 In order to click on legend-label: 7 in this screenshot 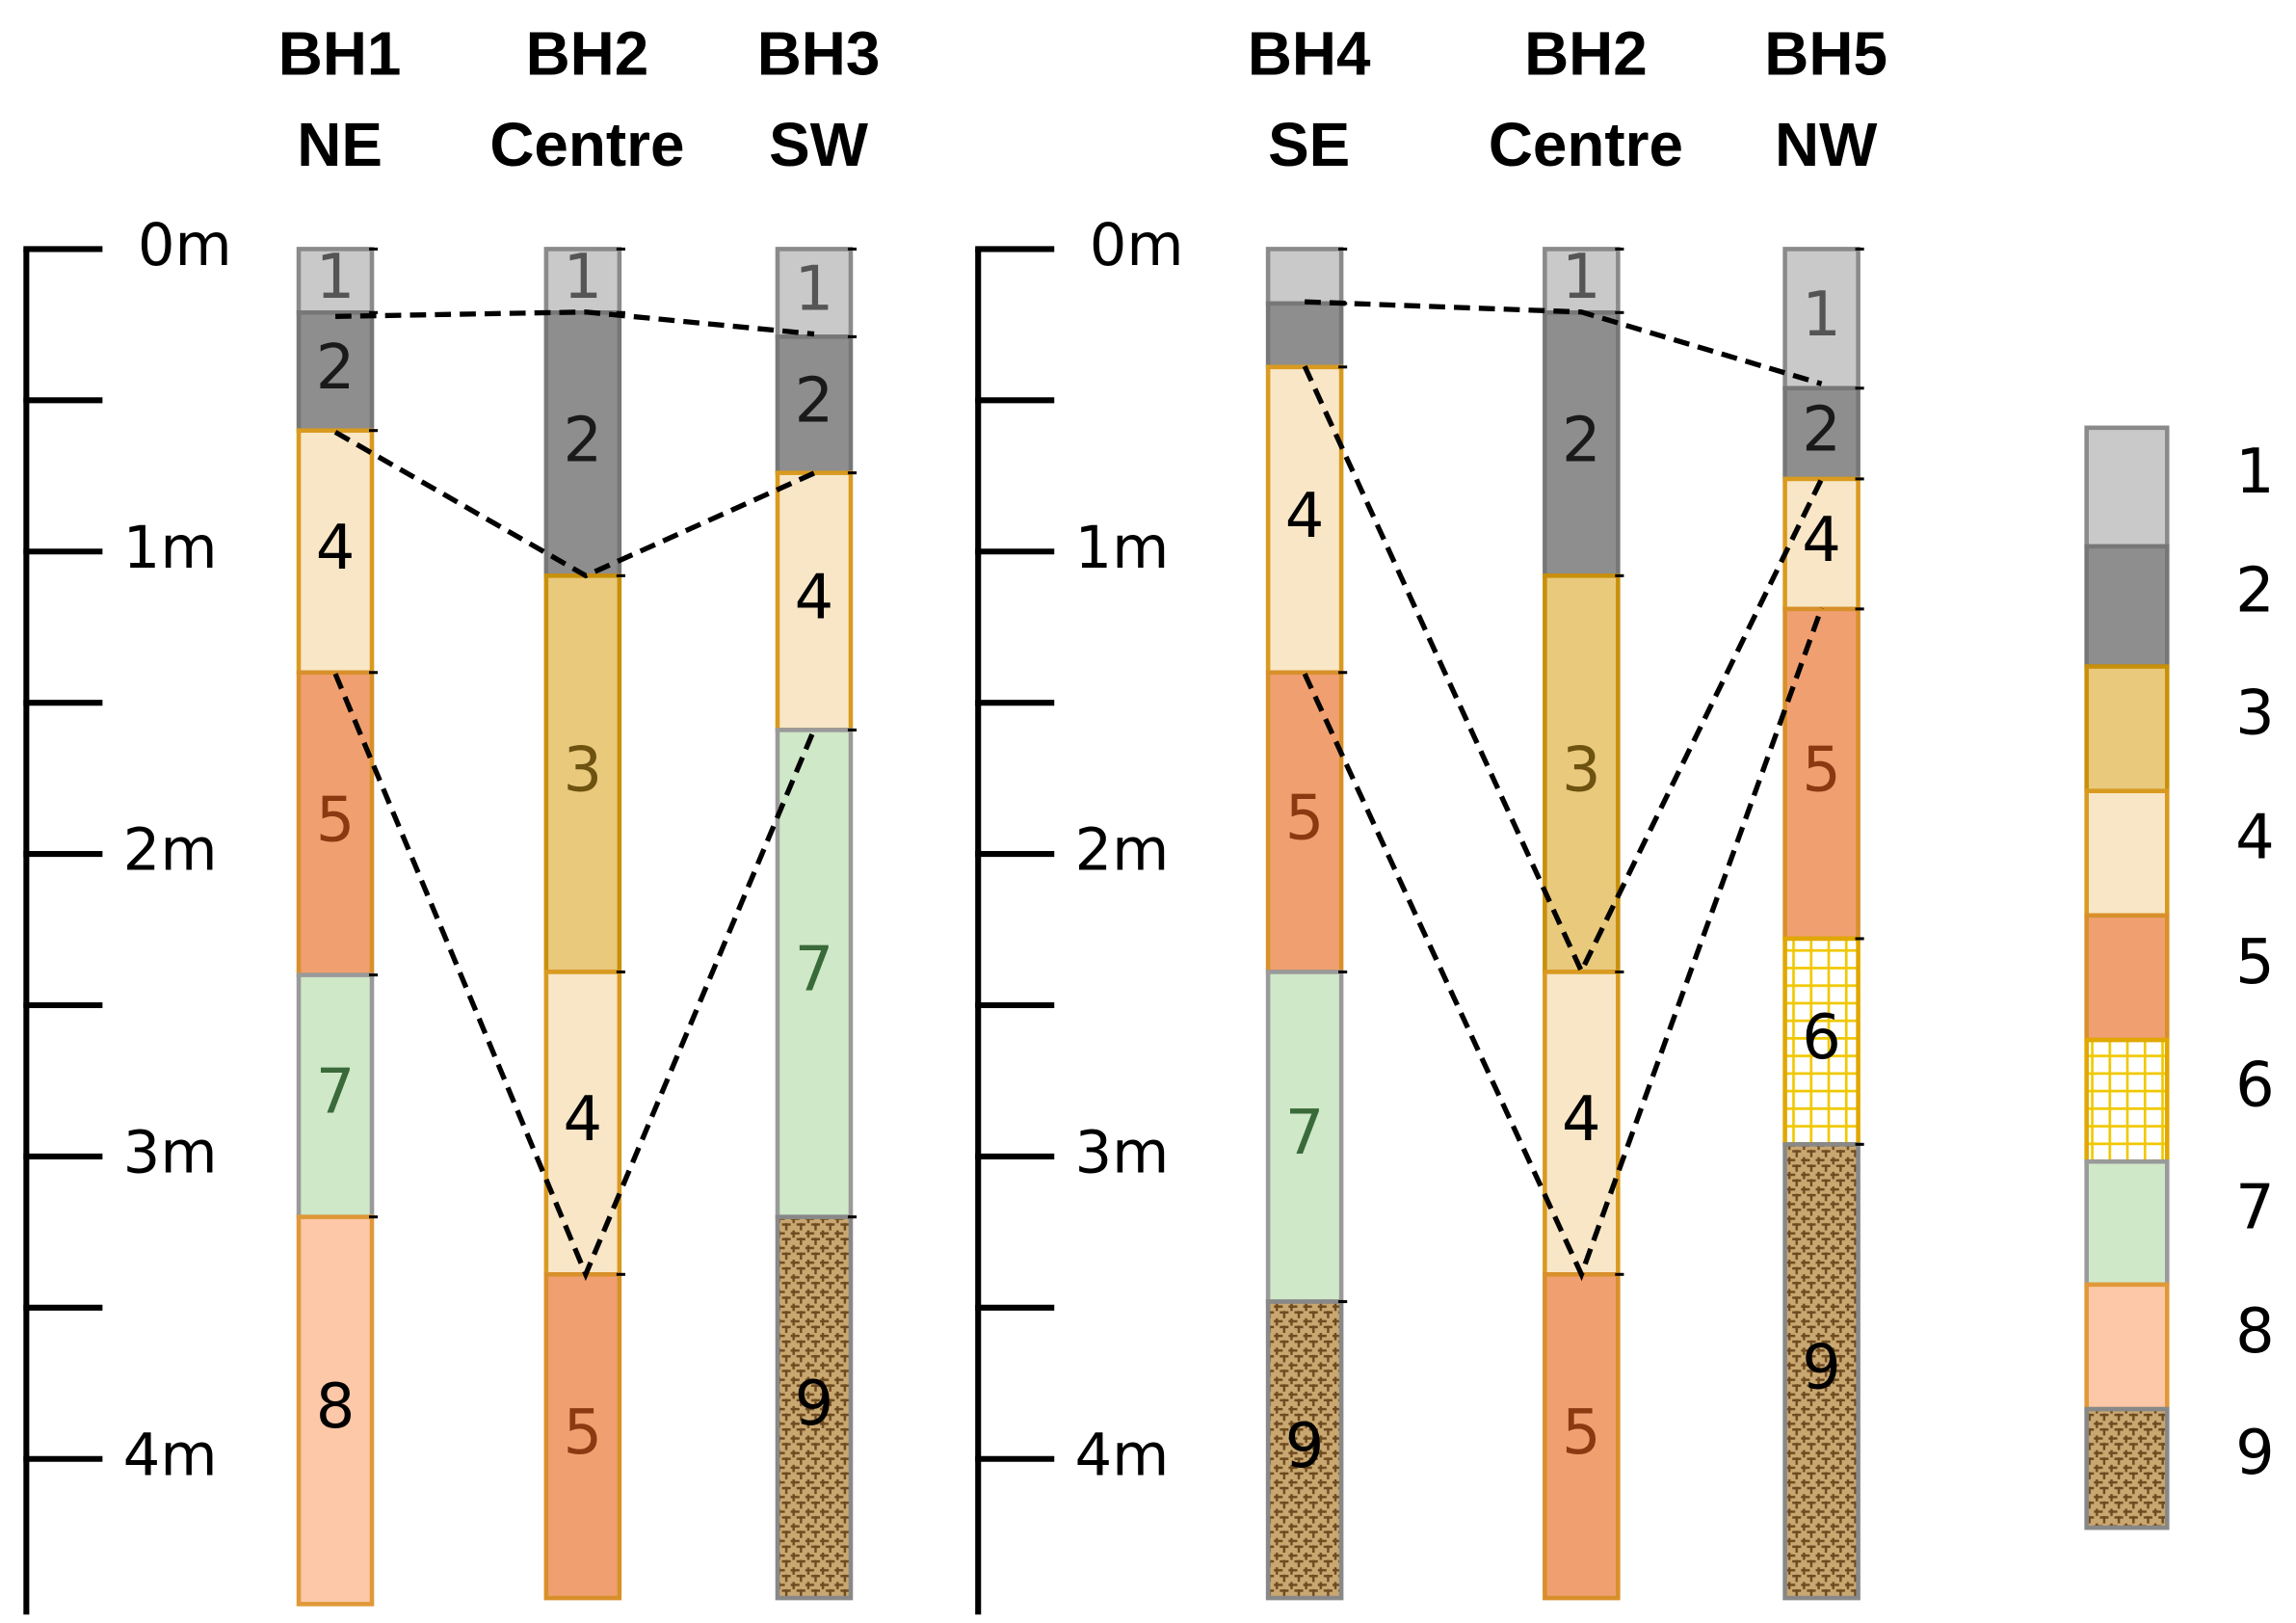, I will do `click(2255, 1207)`.